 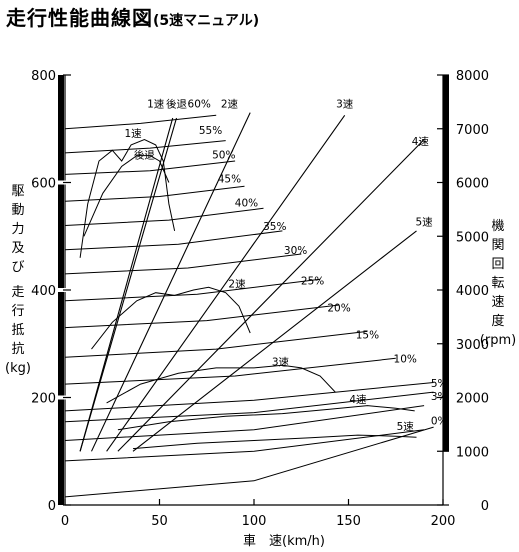 What do you see at coordinates (498, 340) in the screenshot?
I see `y2-axis-label-char: (rpm)` at bounding box center [498, 340].